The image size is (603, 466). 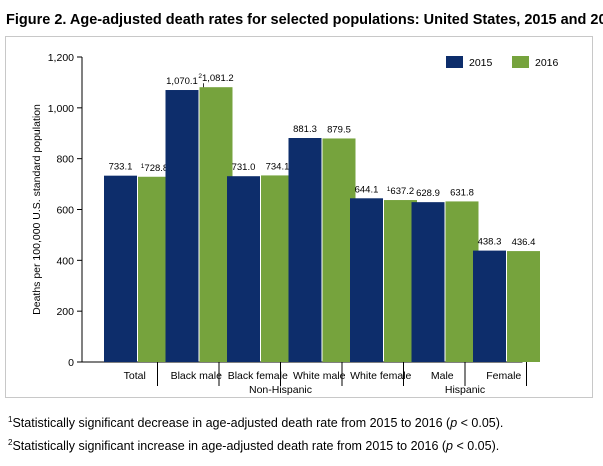 I want to click on data-label: 1,070.1, so click(x=182, y=81).